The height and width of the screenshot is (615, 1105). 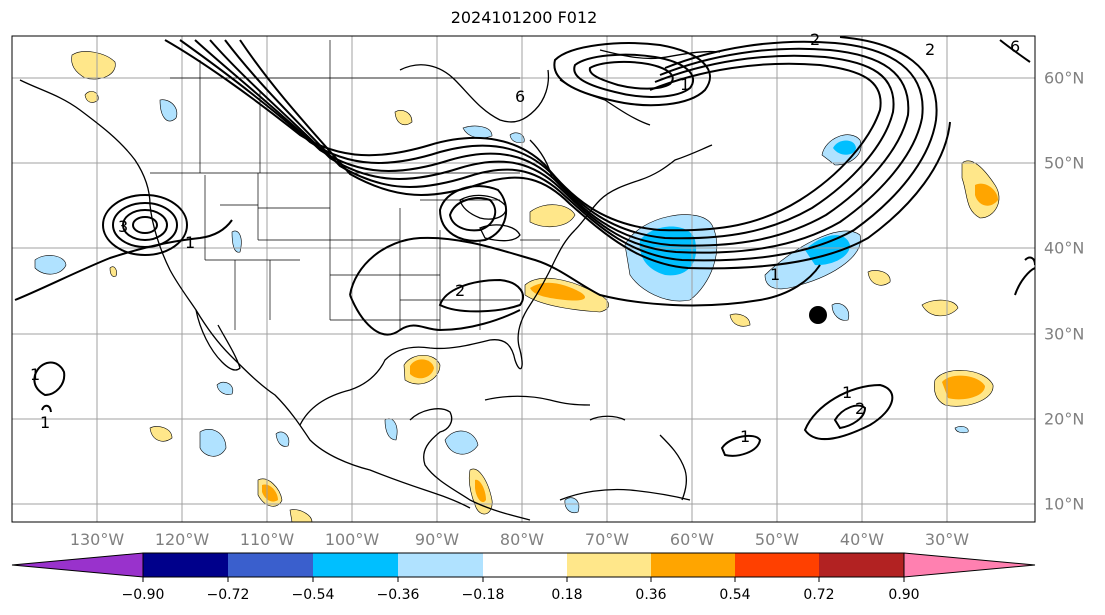 What do you see at coordinates (182, 539) in the screenshot?
I see `lon-label: 120°W` at bounding box center [182, 539].